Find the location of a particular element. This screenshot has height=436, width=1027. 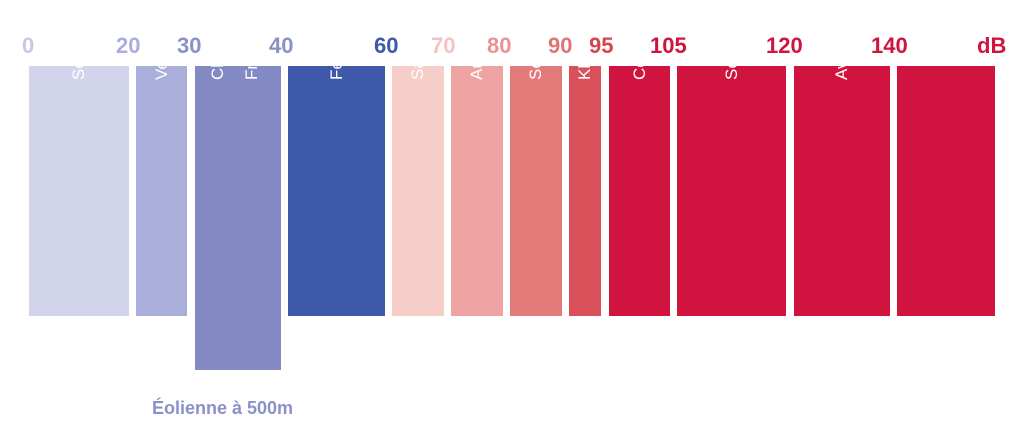

tick-label-0: 0 is located at coordinates (28, 45).